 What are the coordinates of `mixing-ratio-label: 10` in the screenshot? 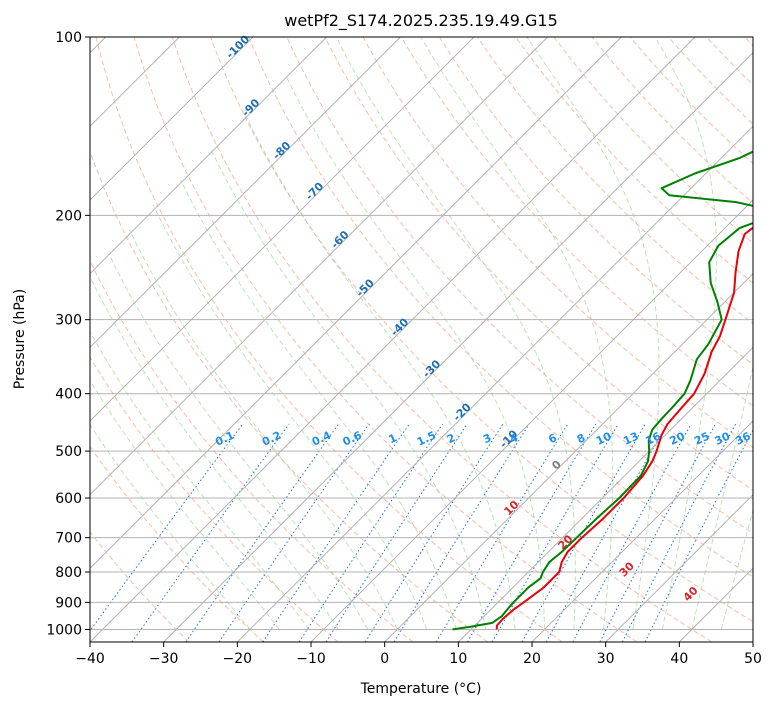 It's located at (604, 438).